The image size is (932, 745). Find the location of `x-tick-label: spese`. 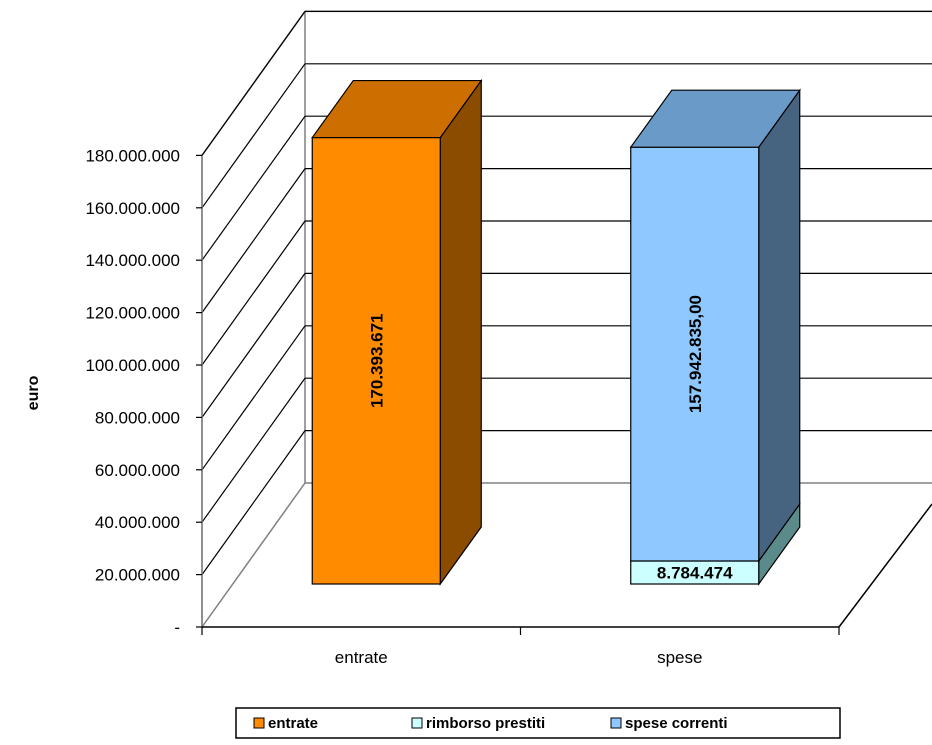

x-tick-label: spese is located at coordinates (679, 657).